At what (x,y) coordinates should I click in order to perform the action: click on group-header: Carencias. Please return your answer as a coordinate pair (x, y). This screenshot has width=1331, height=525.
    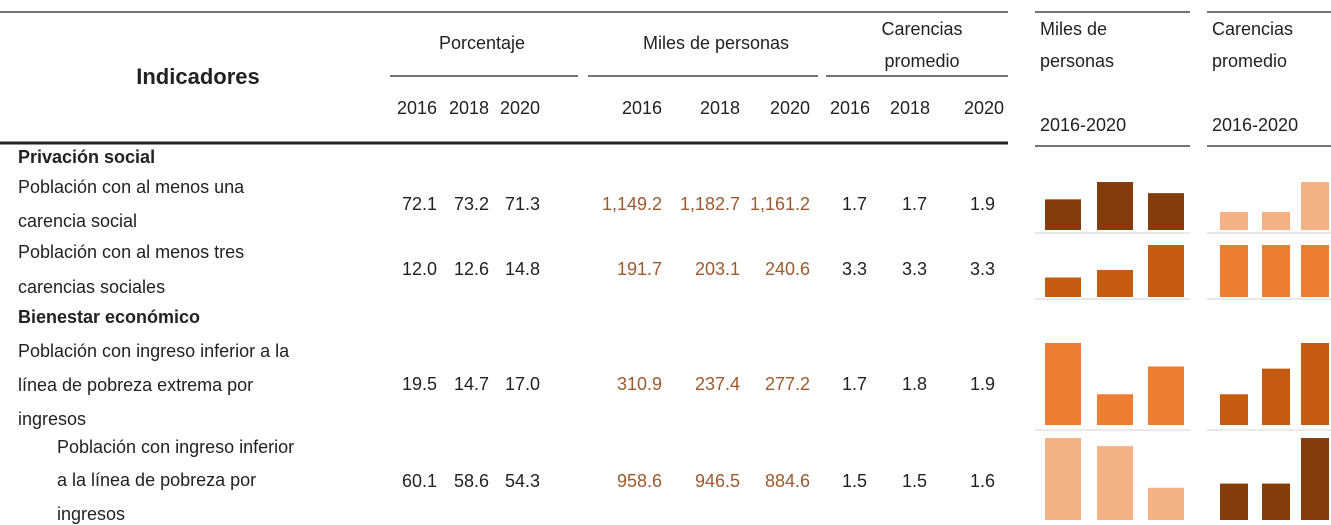
    Looking at the image, I should click on (921, 29).